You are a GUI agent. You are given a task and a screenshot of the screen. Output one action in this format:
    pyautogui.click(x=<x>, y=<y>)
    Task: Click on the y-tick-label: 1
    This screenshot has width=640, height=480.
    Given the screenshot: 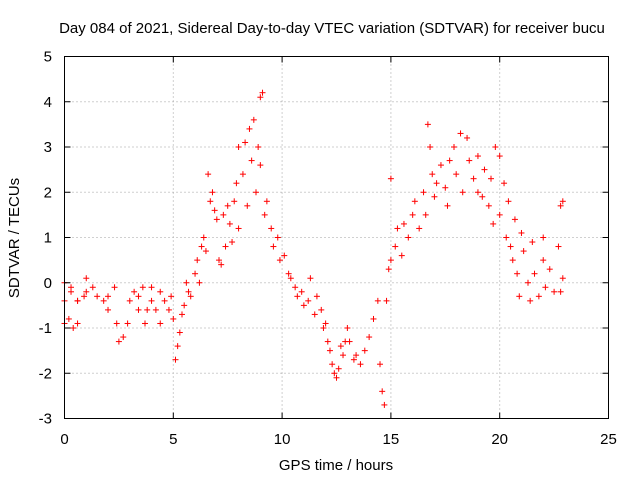 What is the action you would take?
    pyautogui.click(x=48, y=238)
    